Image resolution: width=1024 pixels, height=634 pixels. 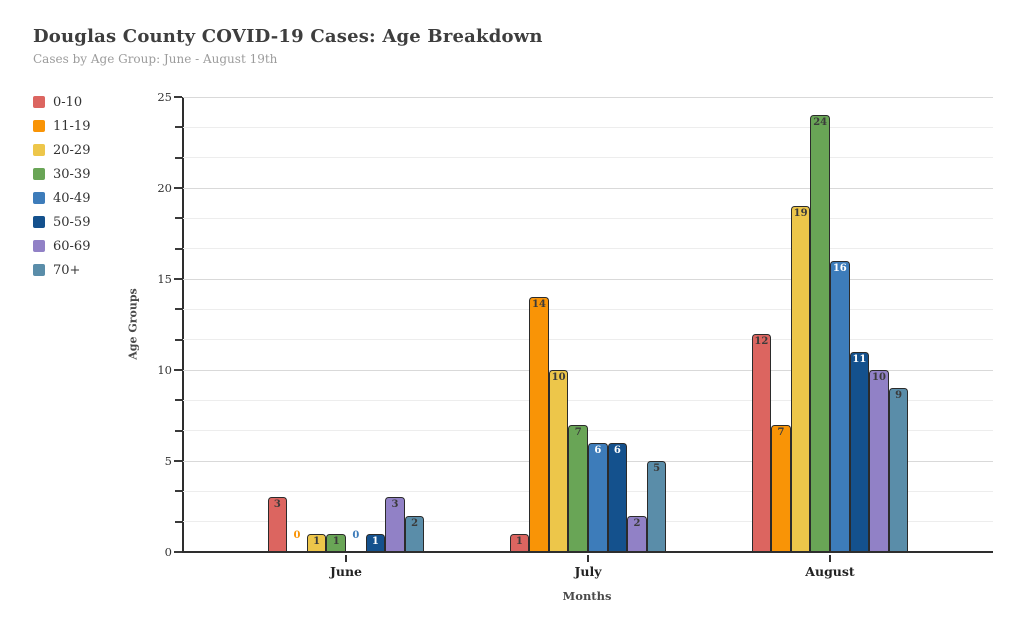 What do you see at coordinates (800, 379) in the screenshot?
I see `bar-august-20-29: 19` at bounding box center [800, 379].